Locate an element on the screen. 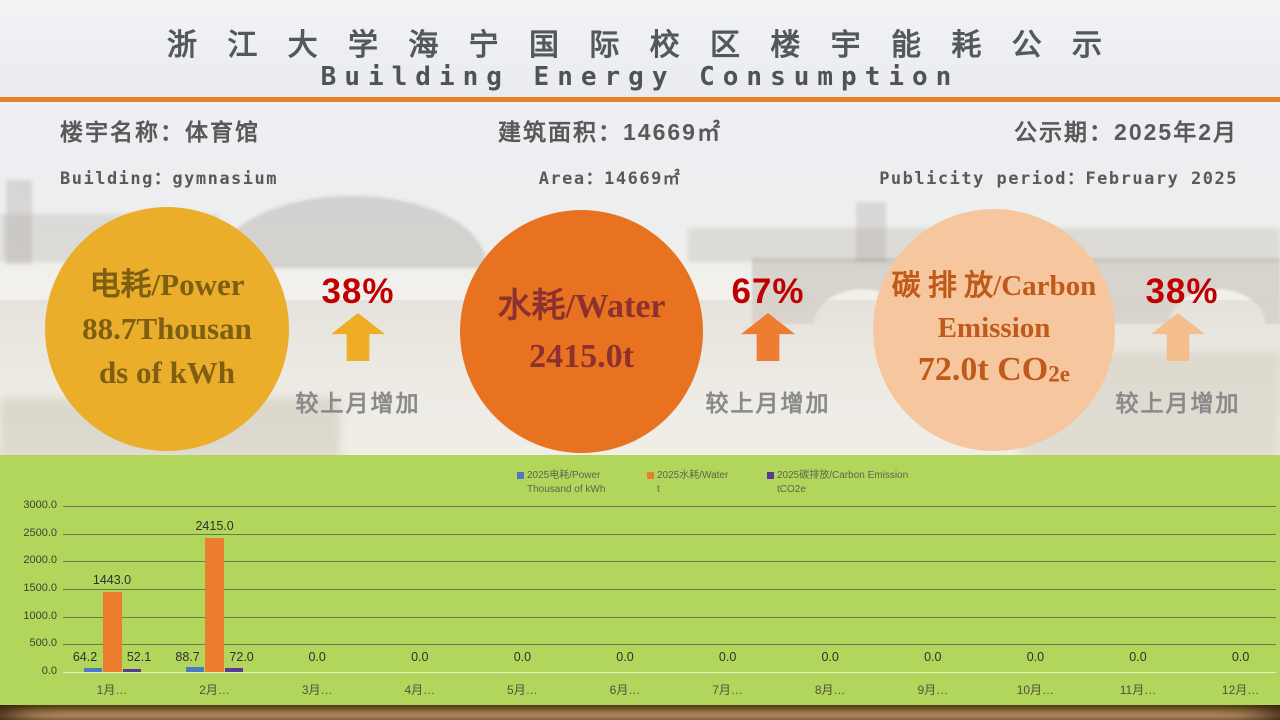 The image size is (1280, 720). bar-value-label: 64.2 is located at coordinates (85, 657).